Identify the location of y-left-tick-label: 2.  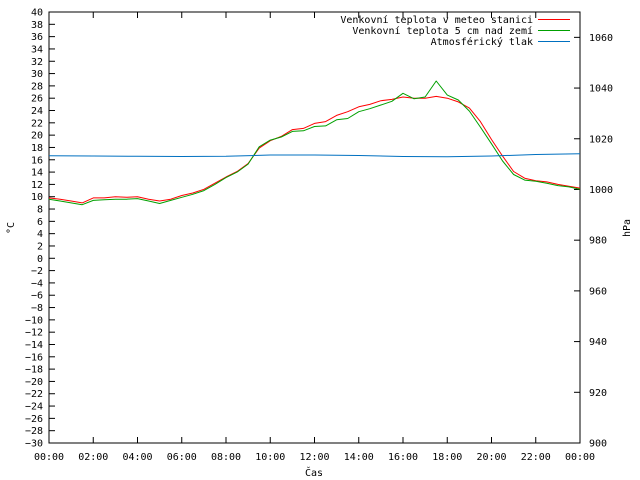
(40, 246).